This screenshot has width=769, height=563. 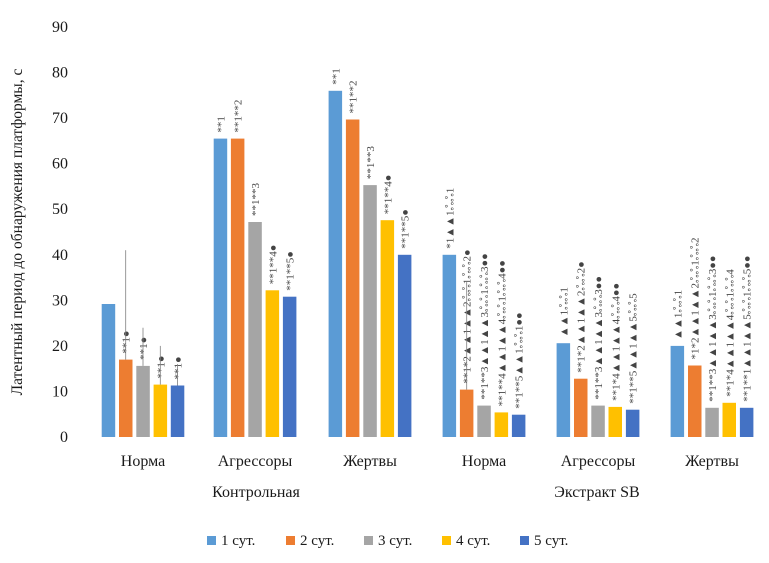 I want to click on legend-label: 5 сут., so click(x=551, y=541).